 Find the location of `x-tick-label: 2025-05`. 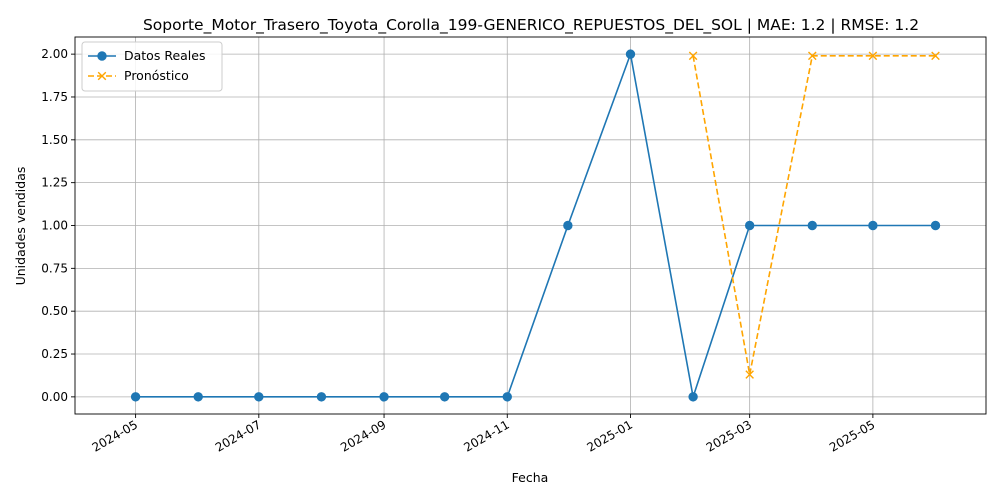

x-tick-label: 2025-05 is located at coordinates (852, 435).